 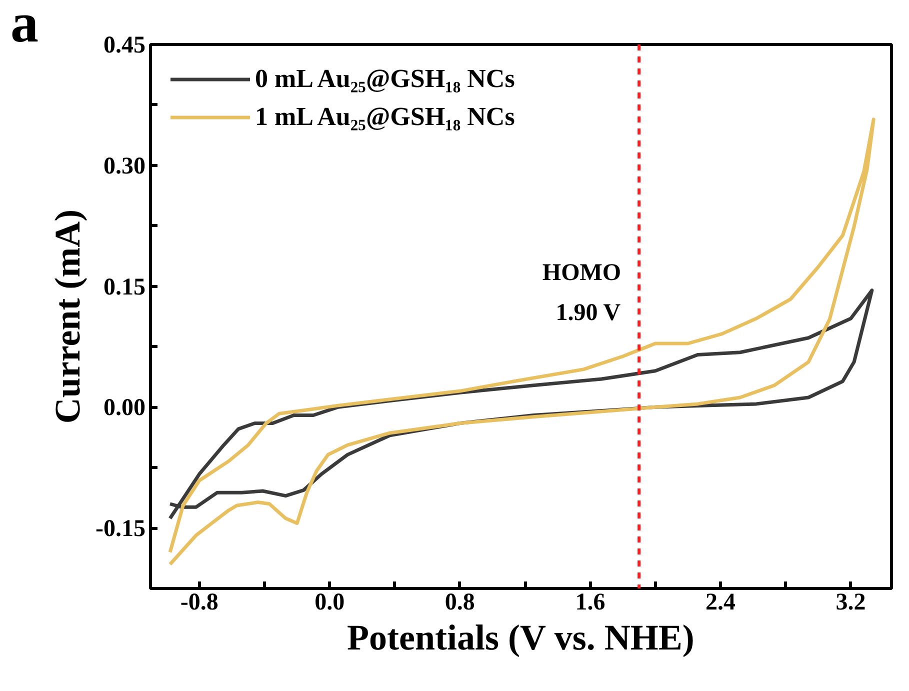 What do you see at coordinates (329, 603) in the screenshot?
I see `x-tick-label: 0.0` at bounding box center [329, 603].